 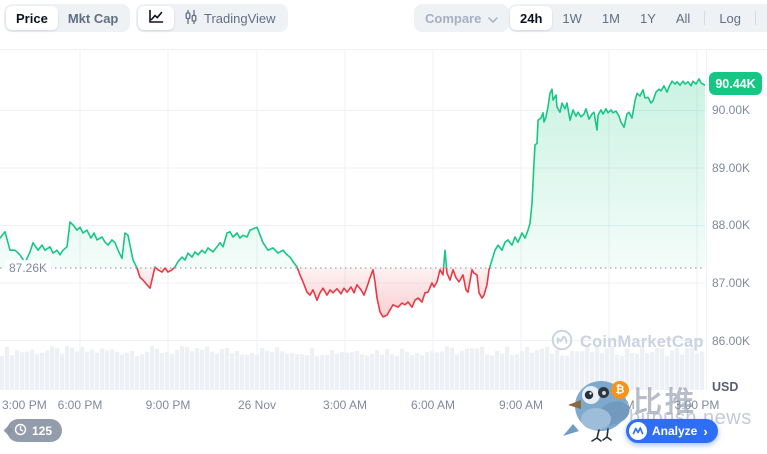 I want to click on y-axis-label: 87.00K, so click(x=731, y=283).